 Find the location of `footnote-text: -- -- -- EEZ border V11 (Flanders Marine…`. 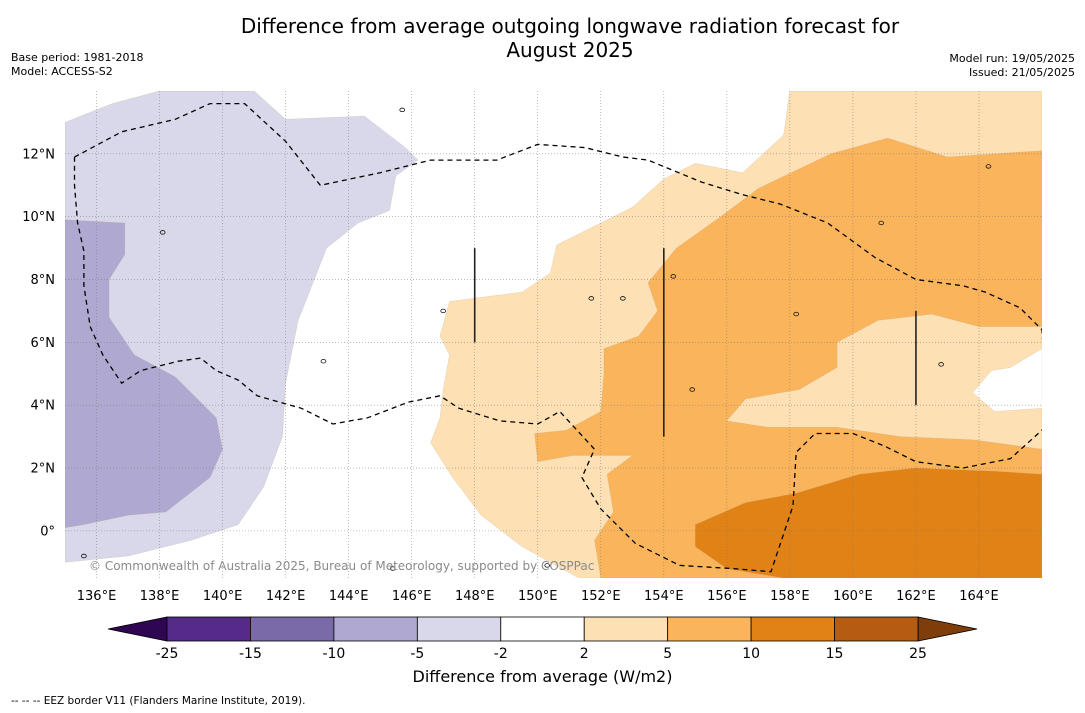

footnote-text: -- -- -- EEZ border V11 (Flanders Marine… is located at coordinates (158, 701).